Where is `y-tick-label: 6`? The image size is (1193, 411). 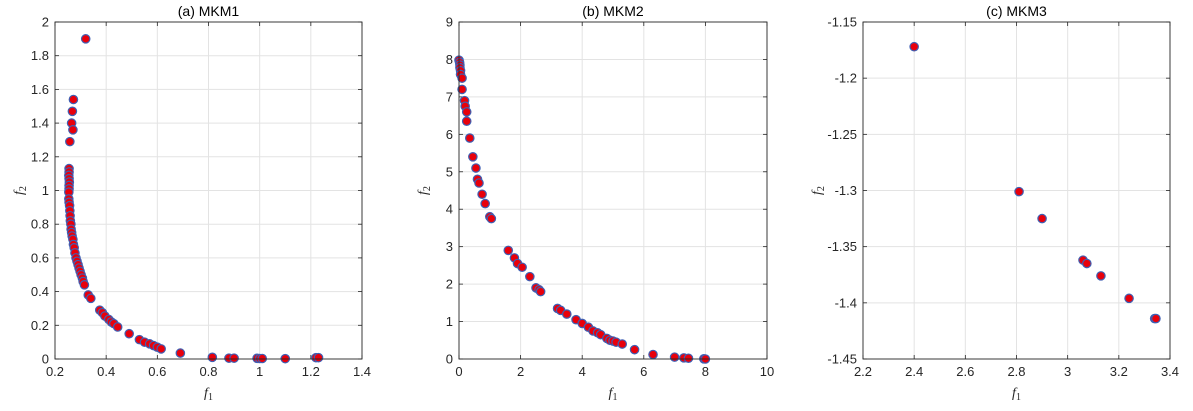
y-tick-label: 6 is located at coordinates (449, 134).